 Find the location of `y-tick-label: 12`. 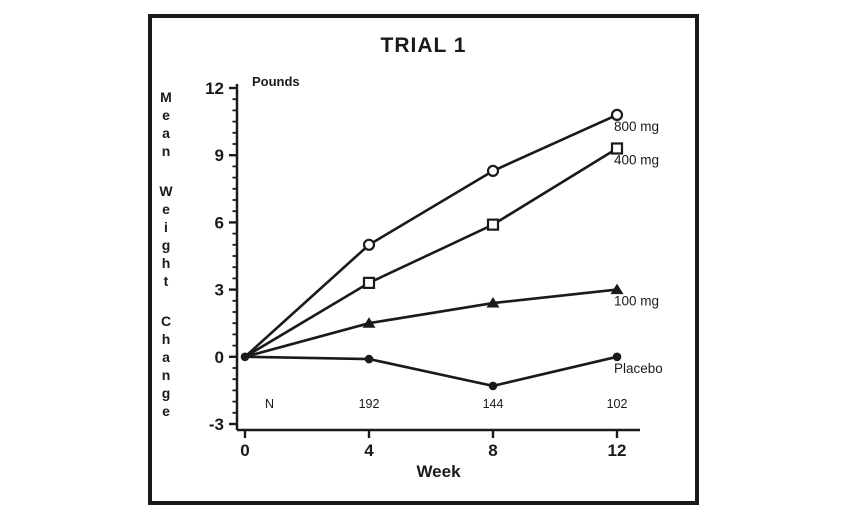

y-tick-label: 12 is located at coordinates (214, 88).